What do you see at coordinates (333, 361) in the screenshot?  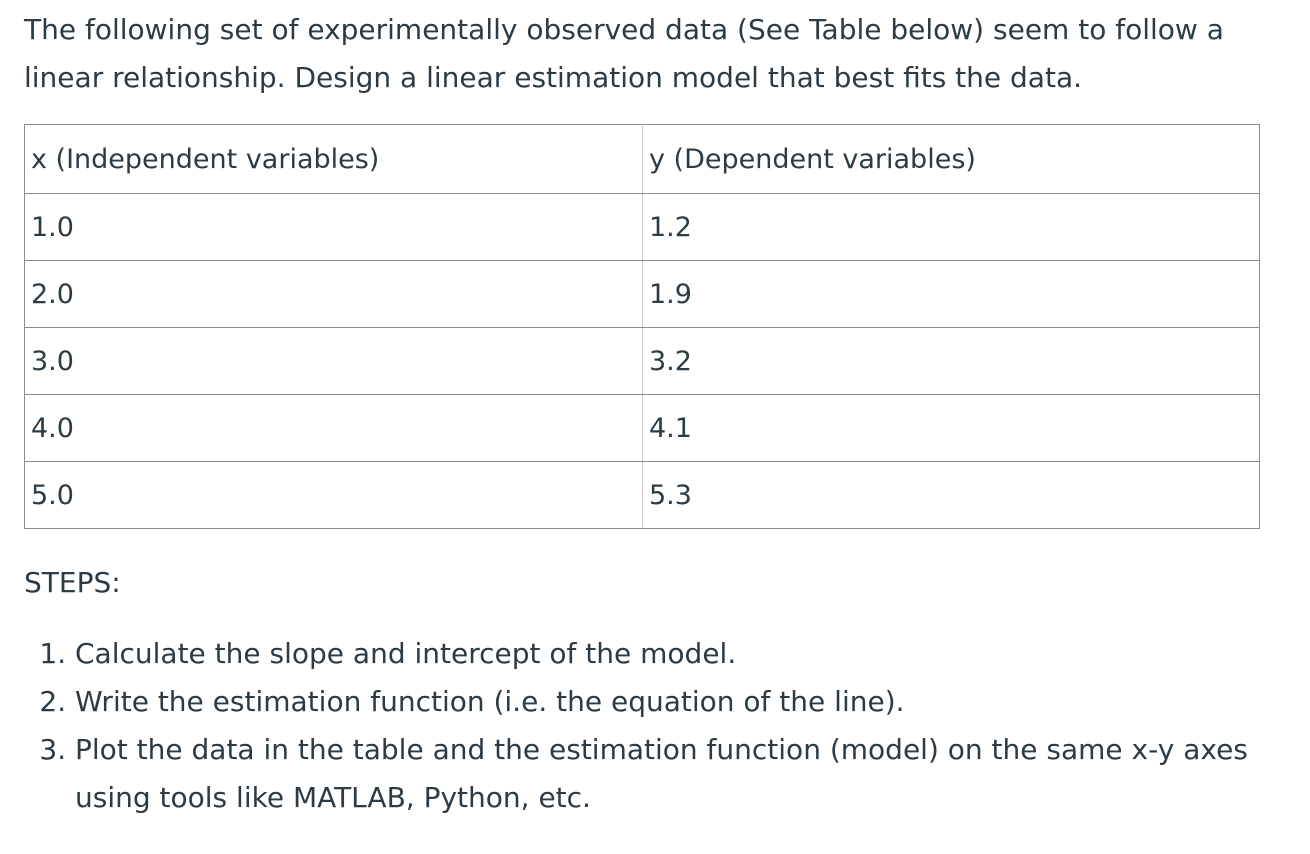 I see `cell-x: 3.0` at bounding box center [333, 361].